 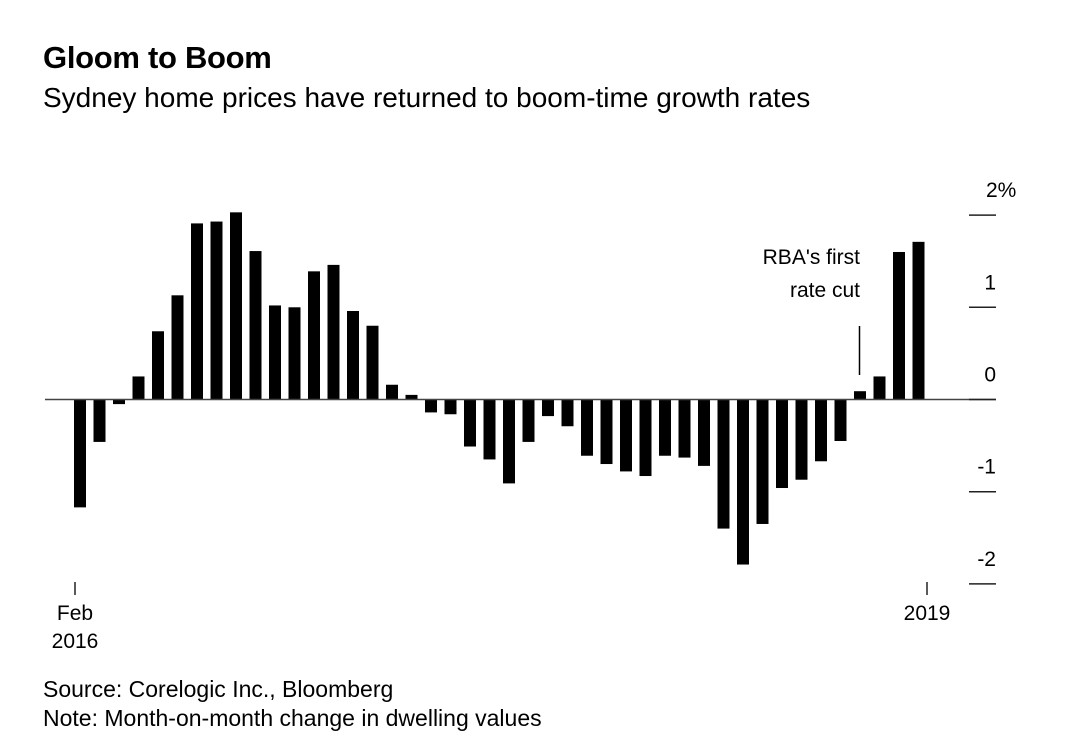 I want to click on chart-title: Gloom to Boom, so click(x=157, y=57).